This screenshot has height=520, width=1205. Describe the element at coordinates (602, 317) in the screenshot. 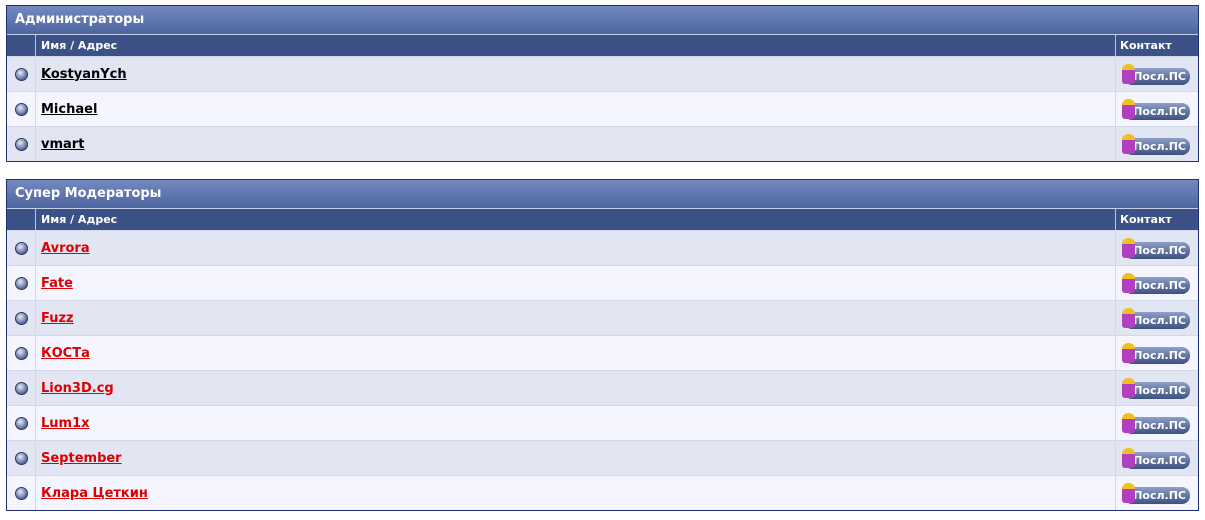

I see `member-row: Fuzz Посл.ПС` at that location.